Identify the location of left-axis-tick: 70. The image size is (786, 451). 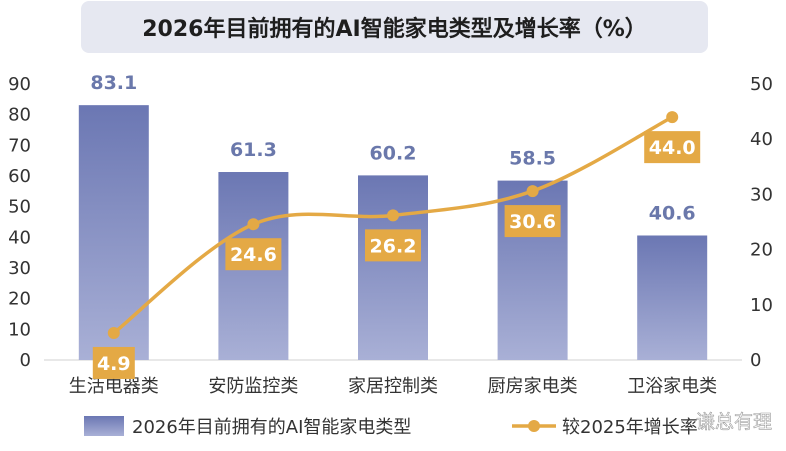
(19, 145).